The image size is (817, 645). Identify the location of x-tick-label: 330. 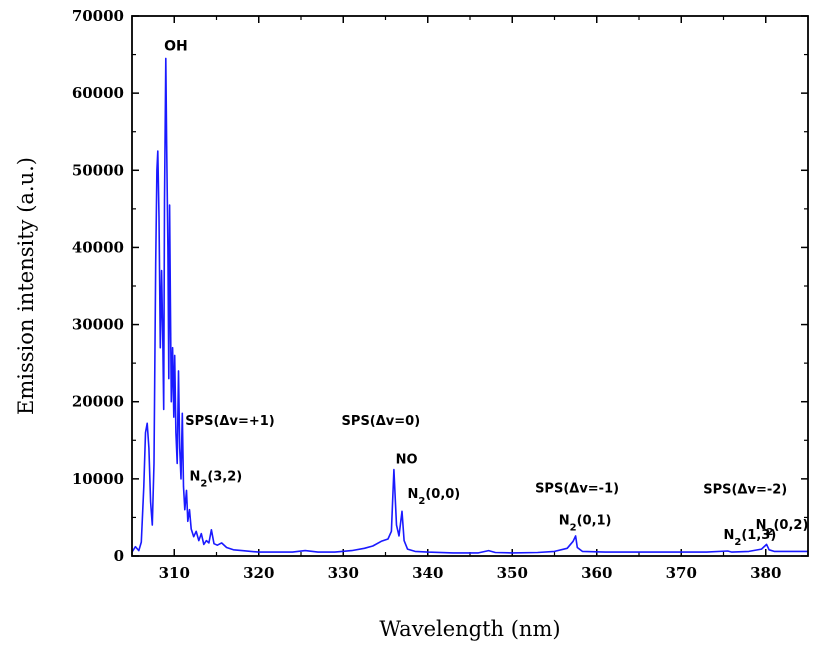
(343, 573).